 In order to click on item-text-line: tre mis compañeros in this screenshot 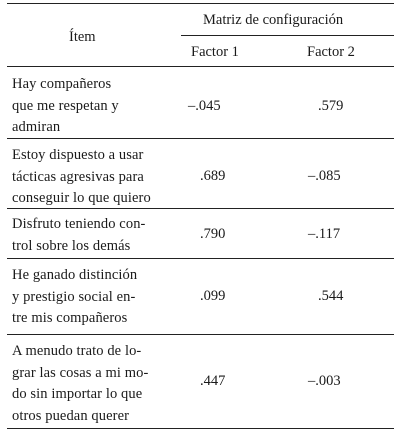, I will do `click(70, 318)`.